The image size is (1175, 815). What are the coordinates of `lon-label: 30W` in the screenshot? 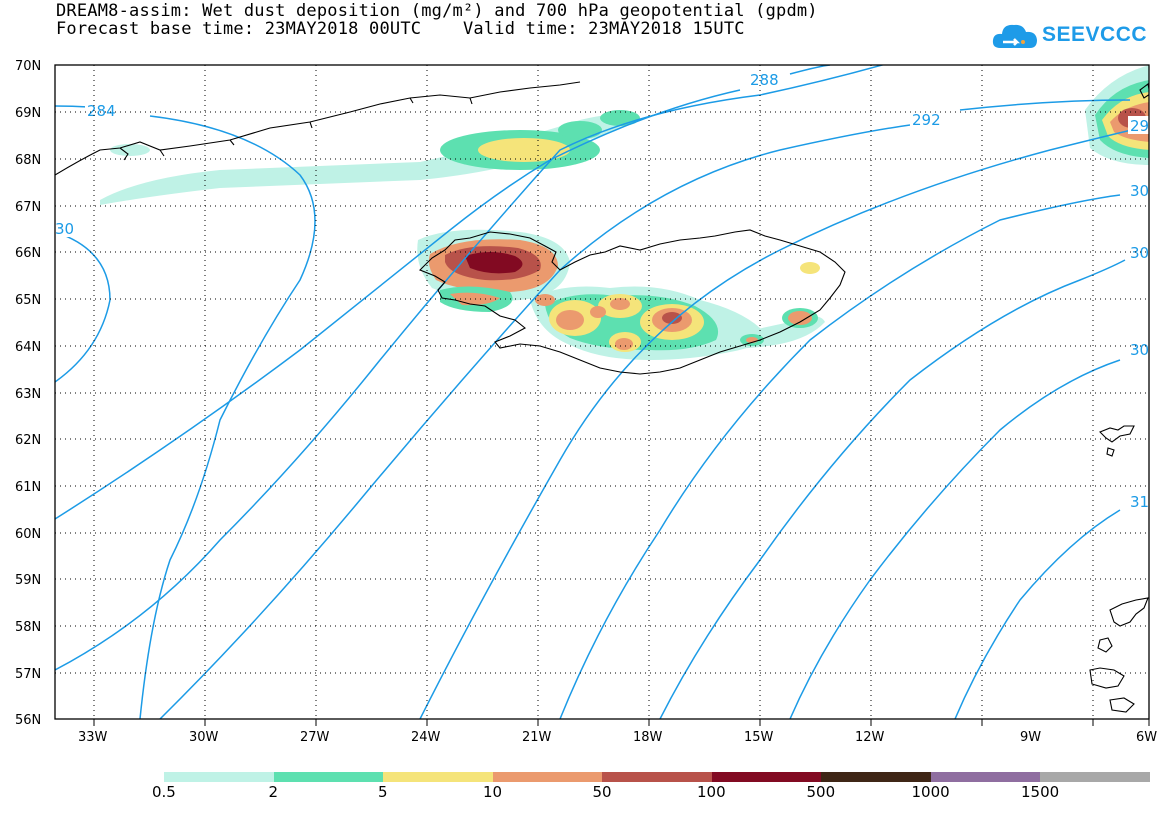 It's located at (204, 737).